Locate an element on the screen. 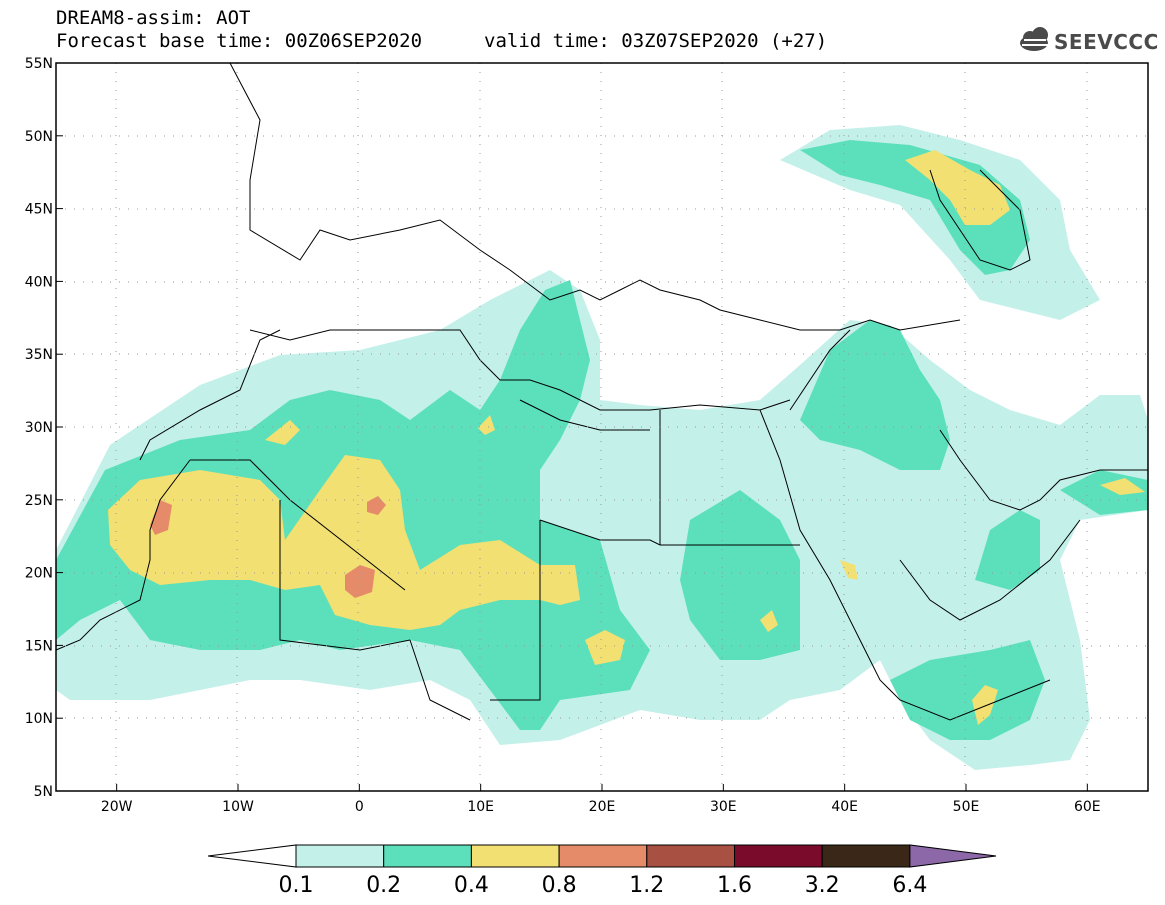  map-title: DREAM8-assim: AOT is located at coordinates (153, 18).